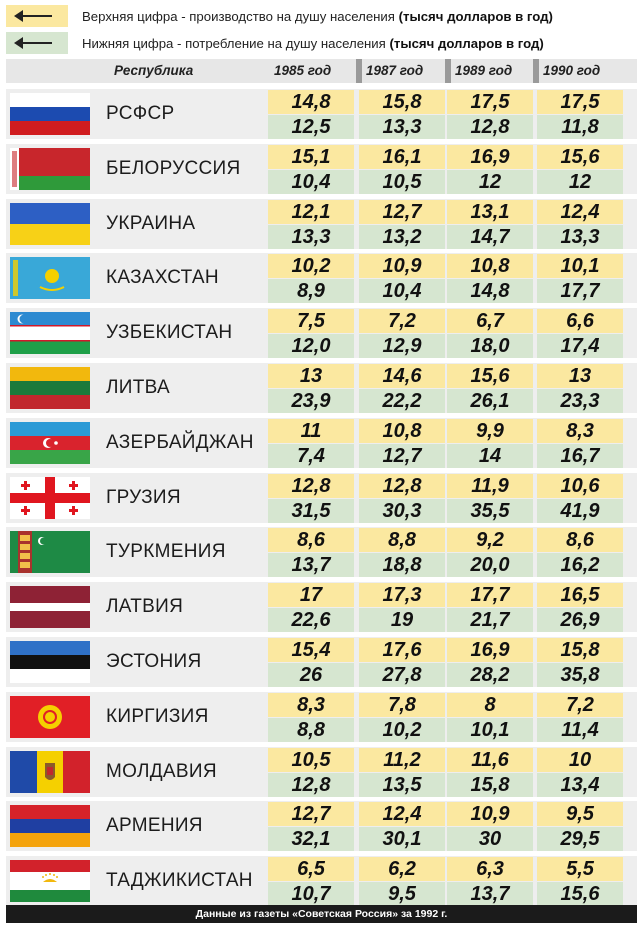 This screenshot has width=643, height=933. Describe the element at coordinates (572, 70) in the screenshot. I see `header-1990: 1990 год` at that location.